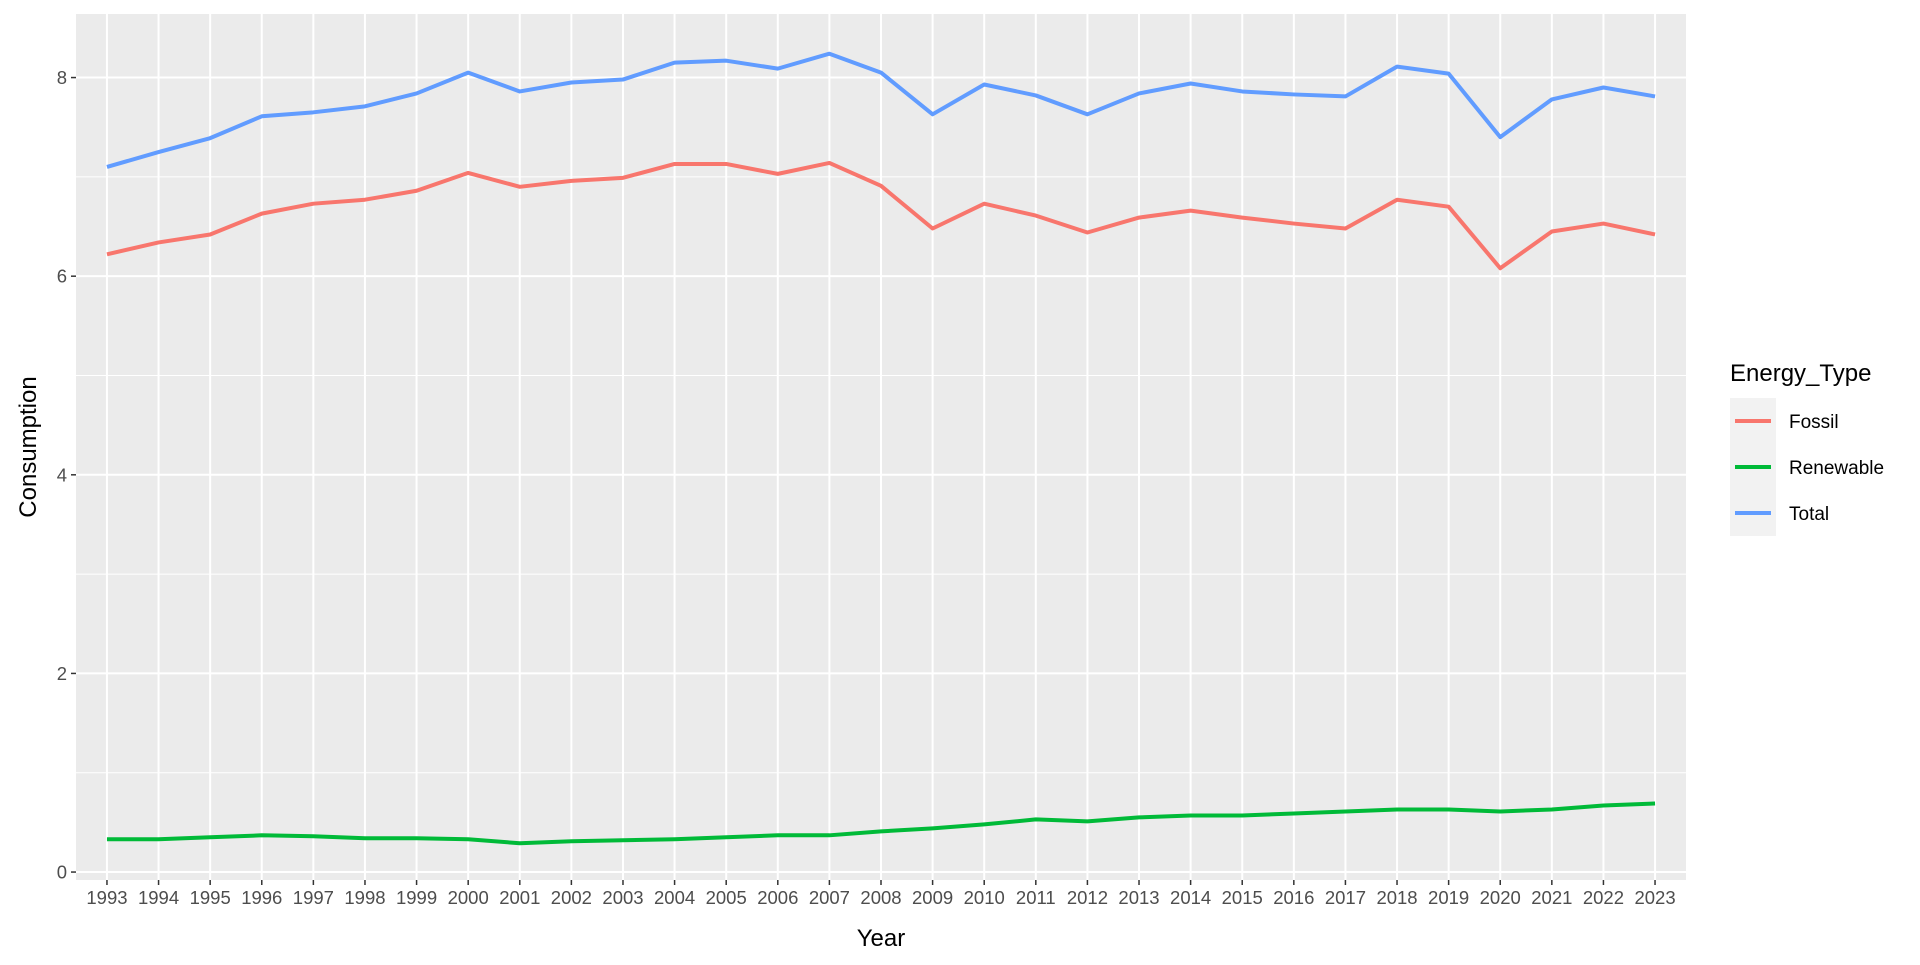  I want to click on series-line-fossil, so click(881, 215).